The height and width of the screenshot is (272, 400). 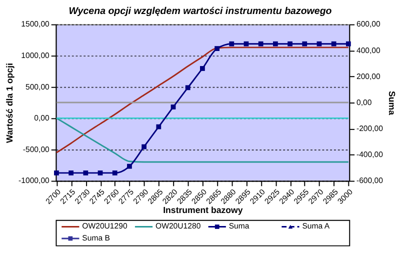 What do you see at coordinates (369, 76) in the screenshot?
I see `y2-tick-label: 200,00` at bounding box center [369, 76].